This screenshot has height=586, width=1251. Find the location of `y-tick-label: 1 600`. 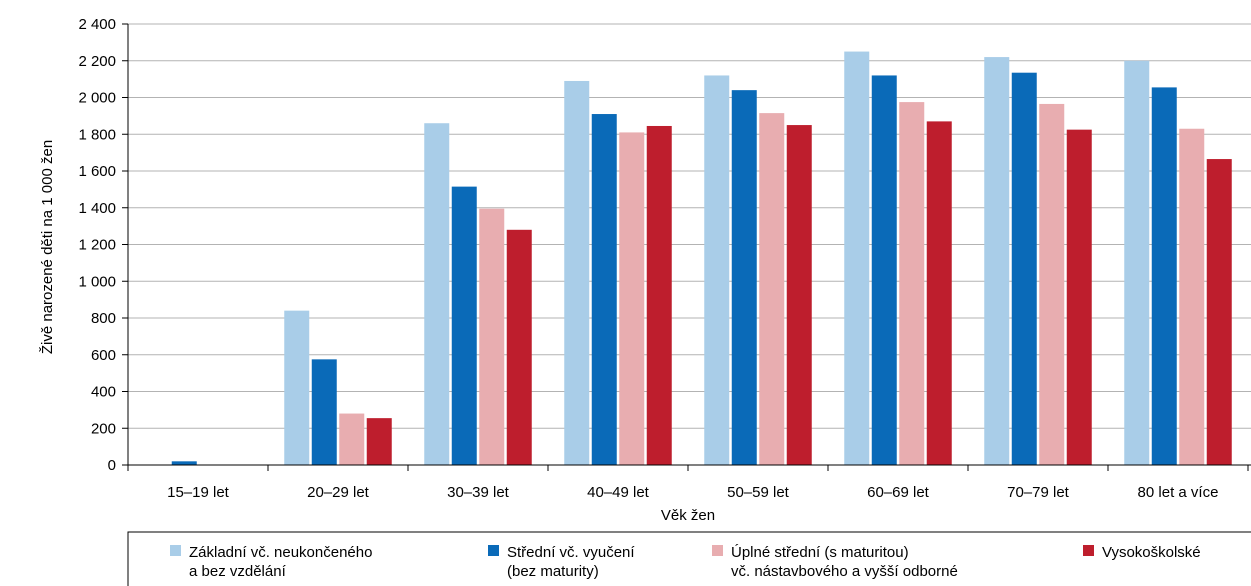

y-tick-label: 1 600 is located at coordinates (97, 171).